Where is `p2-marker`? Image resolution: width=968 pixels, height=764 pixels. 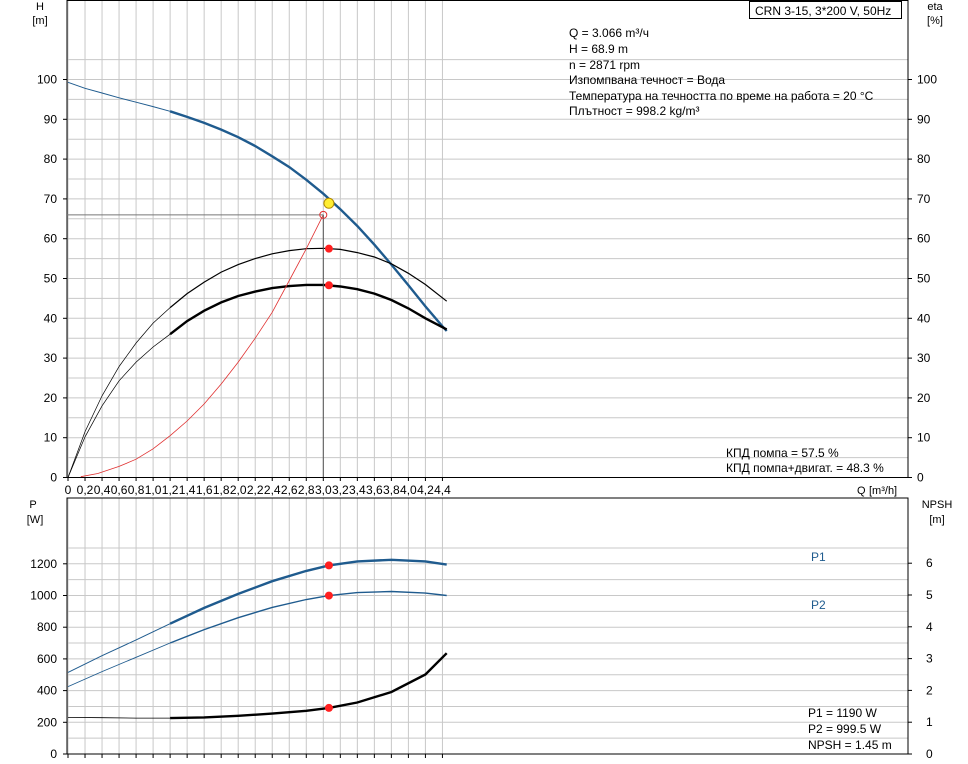
p2-marker is located at coordinates (328, 595).